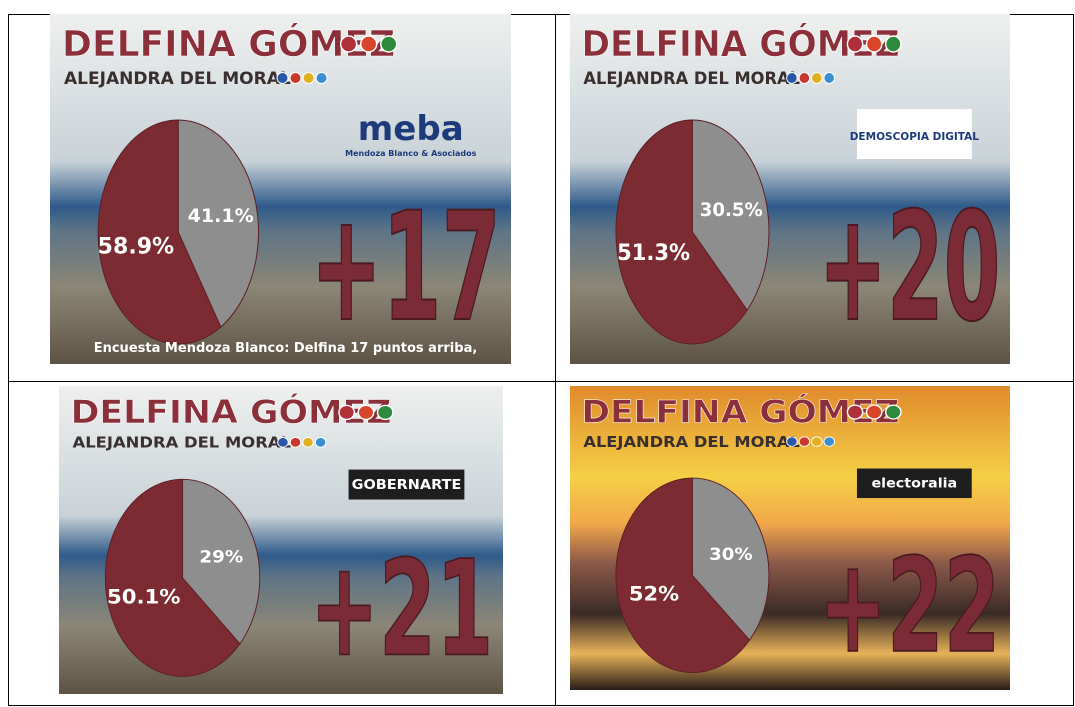 Image resolution: width=1075 pixels, height=707 pixels. Describe the element at coordinates (910, 606) in the screenshot. I see `lead-annotation: +22` at that location.